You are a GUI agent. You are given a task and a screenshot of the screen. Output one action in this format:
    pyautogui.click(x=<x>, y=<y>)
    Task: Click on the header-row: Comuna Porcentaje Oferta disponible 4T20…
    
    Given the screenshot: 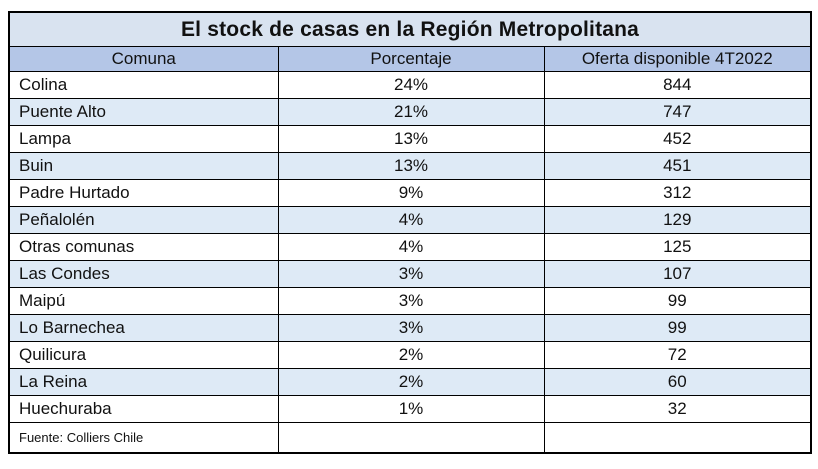 What is the action you would take?
    pyautogui.click(x=410, y=59)
    